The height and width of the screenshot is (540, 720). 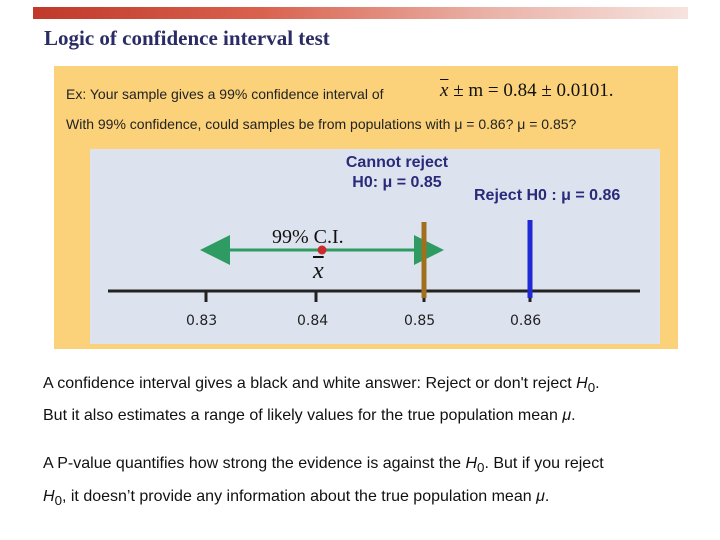 I want to click on tick-label-084: 0.84, so click(x=313, y=321).